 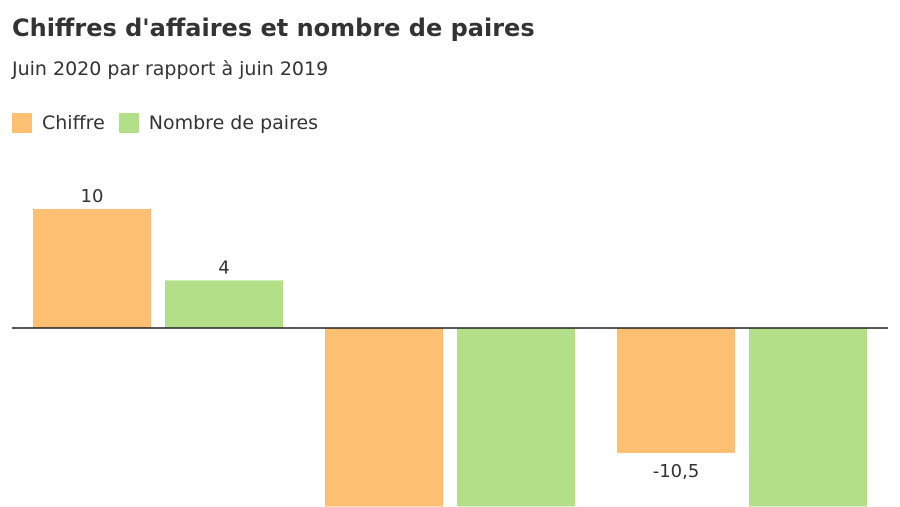 I want to click on data-label-chiffre-3: -10,5, so click(x=676, y=471).